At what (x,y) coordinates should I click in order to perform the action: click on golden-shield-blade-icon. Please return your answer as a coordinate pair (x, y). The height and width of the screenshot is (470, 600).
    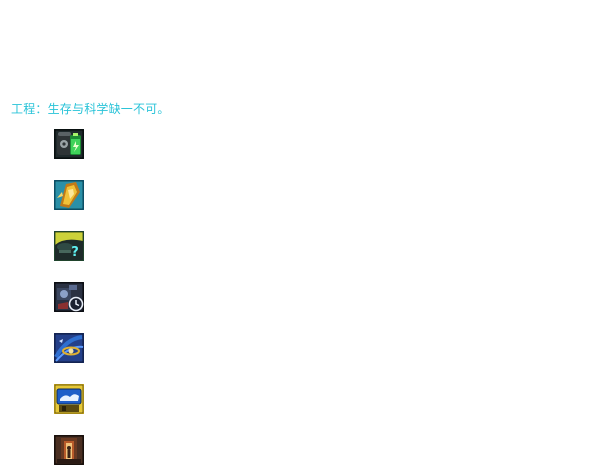
    Looking at the image, I should click on (69, 195).